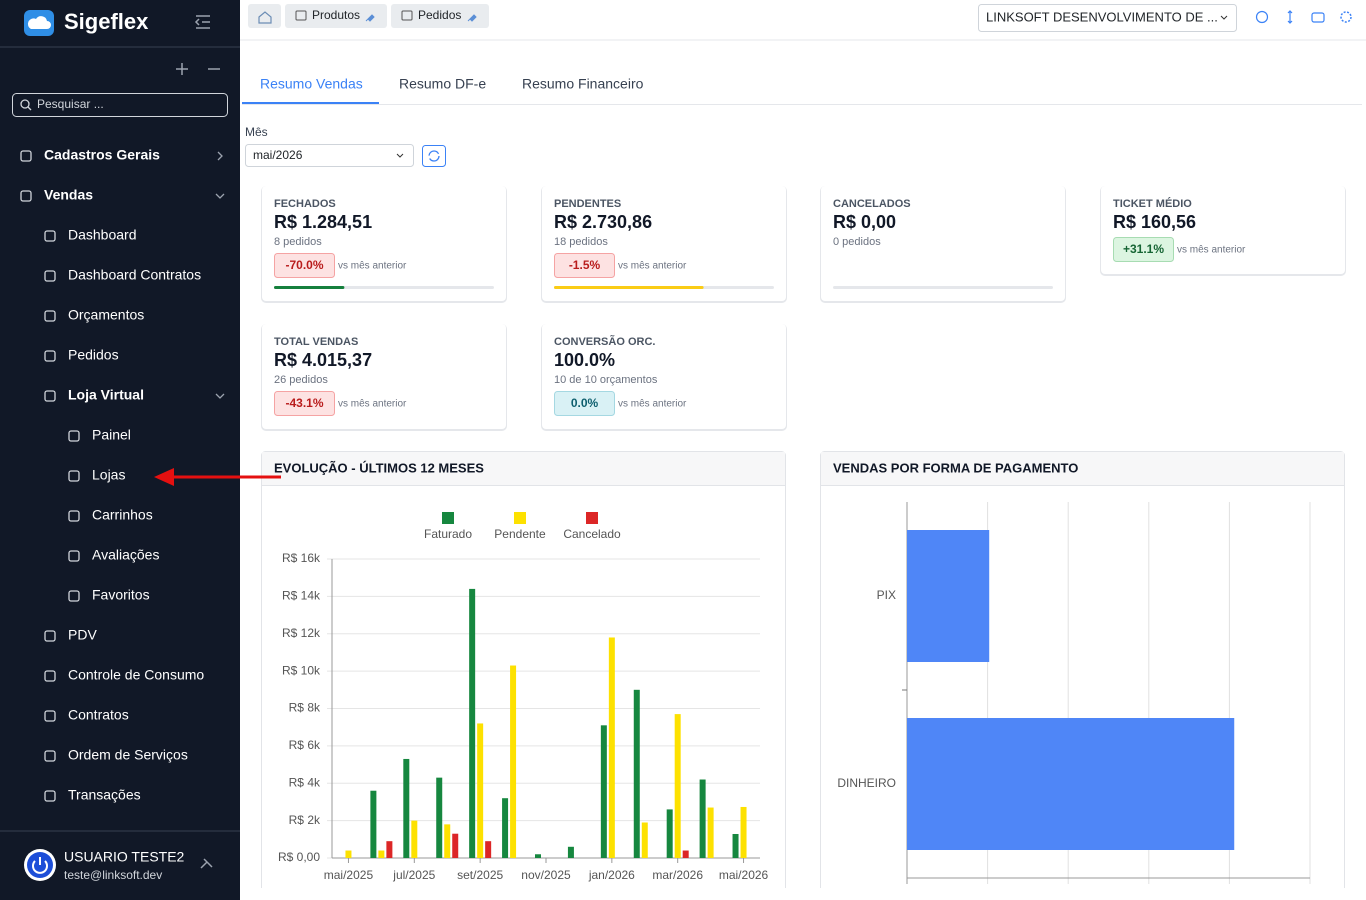 Image resolution: width=1366 pixels, height=900 pixels. I want to click on menu-label: Lojas, so click(108, 475).